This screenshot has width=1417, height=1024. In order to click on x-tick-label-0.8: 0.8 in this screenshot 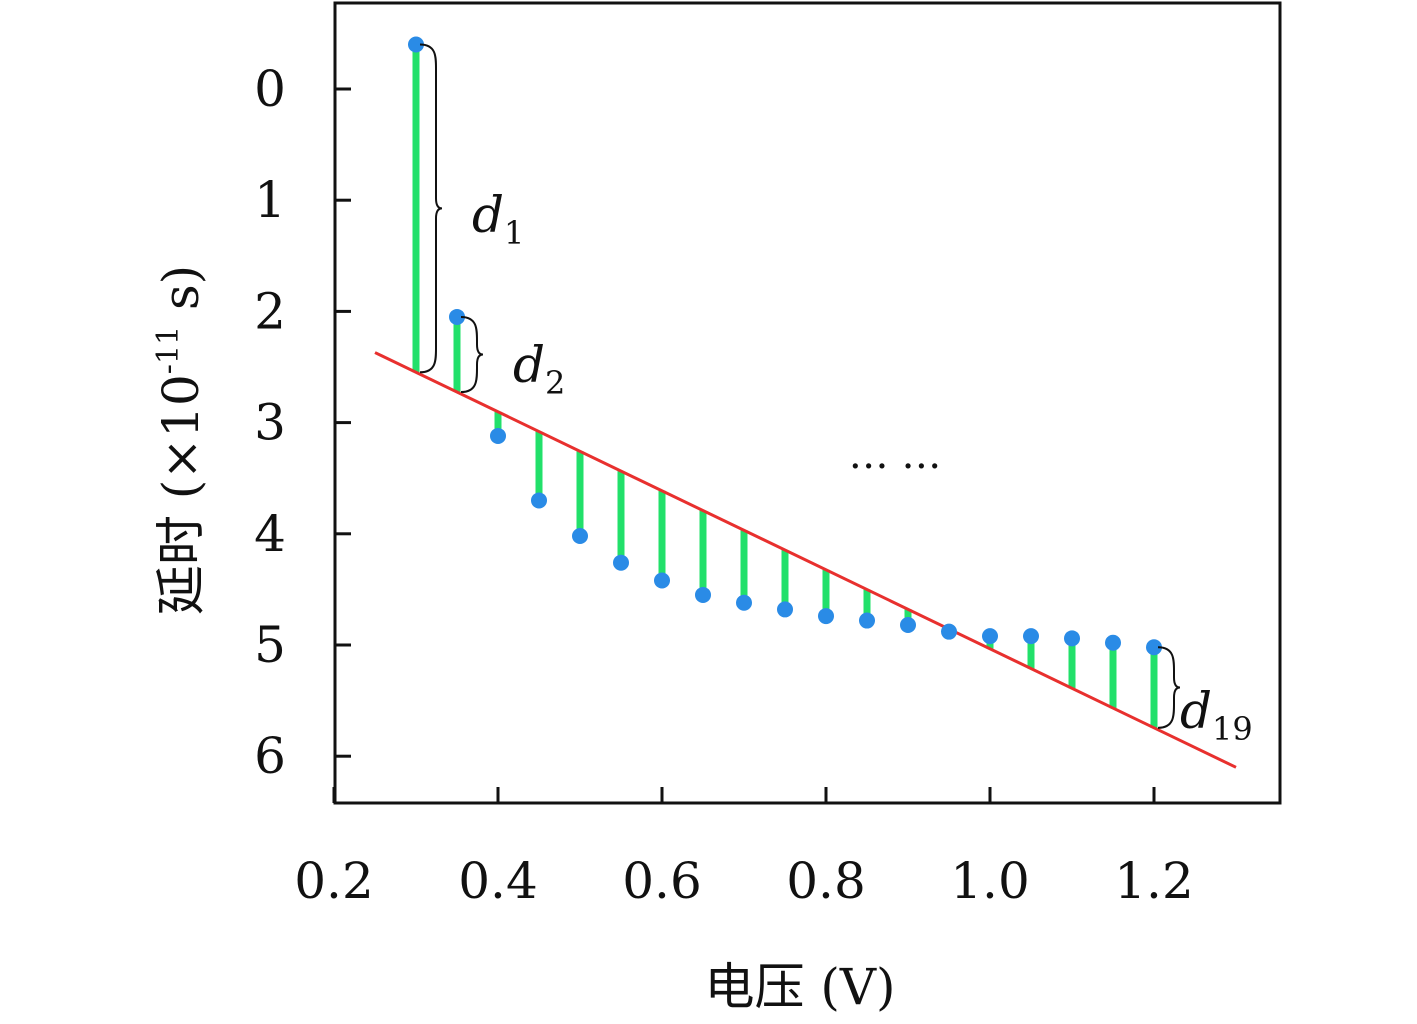, I will do `click(826, 881)`.